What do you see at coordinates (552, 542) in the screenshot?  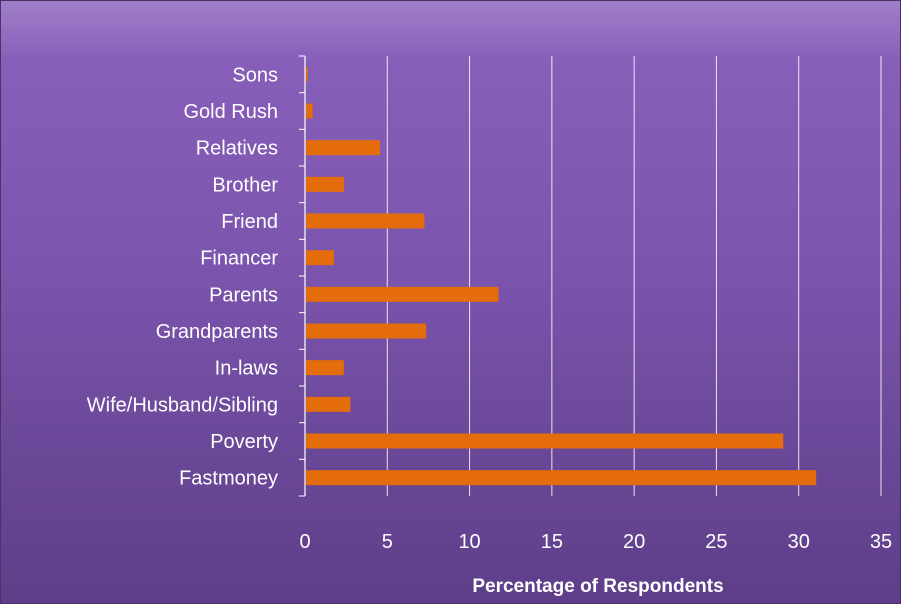 I see `x-tick-label: 15` at bounding box center [552, 542].